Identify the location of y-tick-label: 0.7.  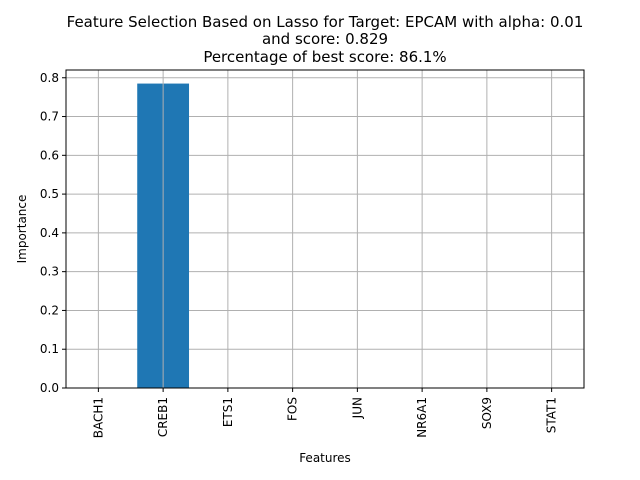
(49, 117).